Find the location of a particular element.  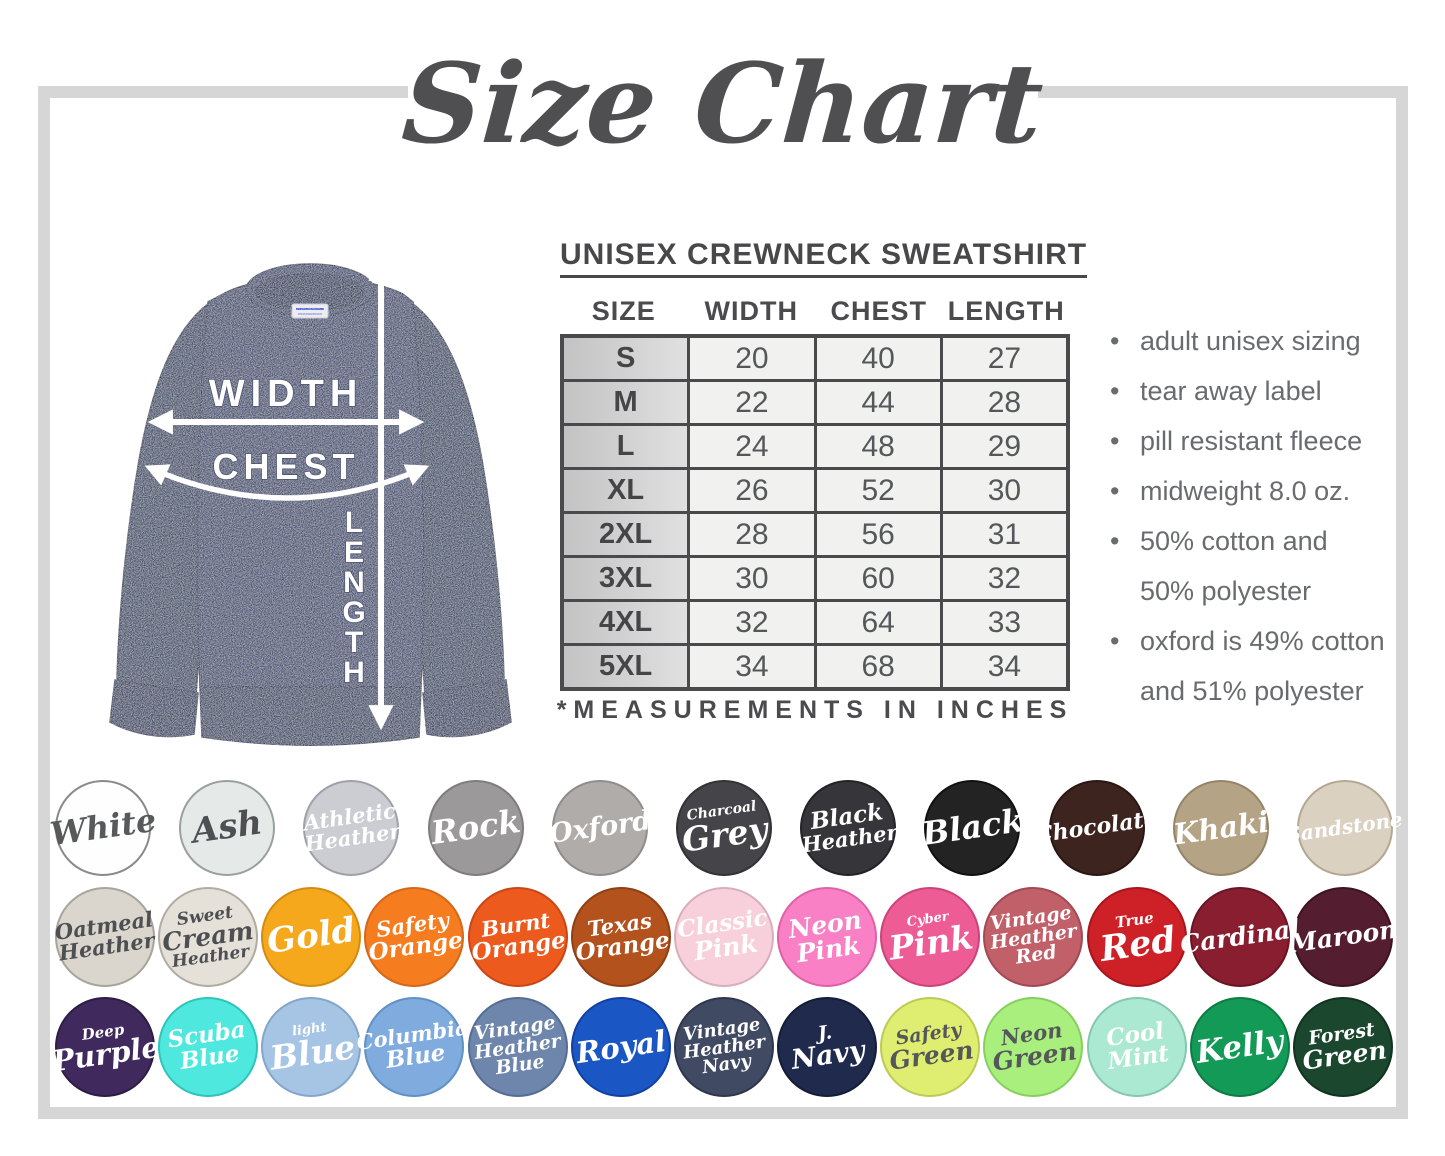

swatch-label: Deep Purple is located at coordinates (105, 1048).